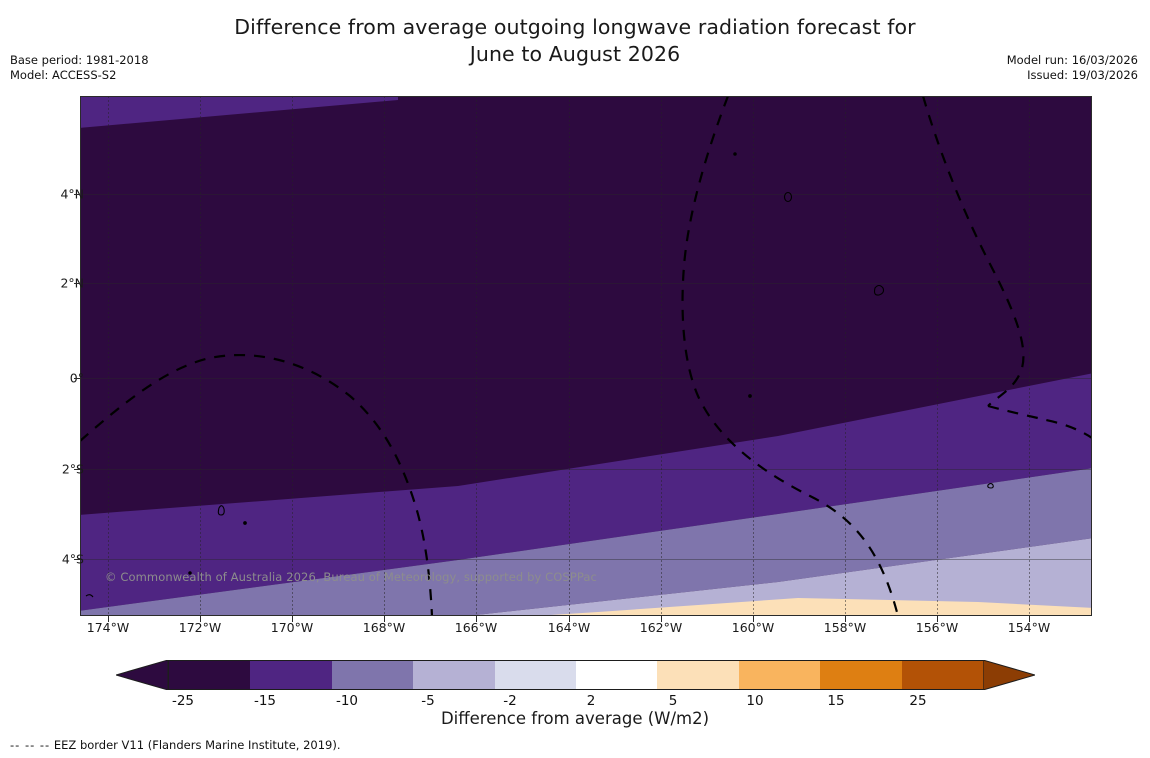 This screenshot has height=758, width=1150. What do you see at coordinates (937, 627) in the screenshot?
I see `x-axis-tick-156w: 156°W` at bounding box center [937, 627].